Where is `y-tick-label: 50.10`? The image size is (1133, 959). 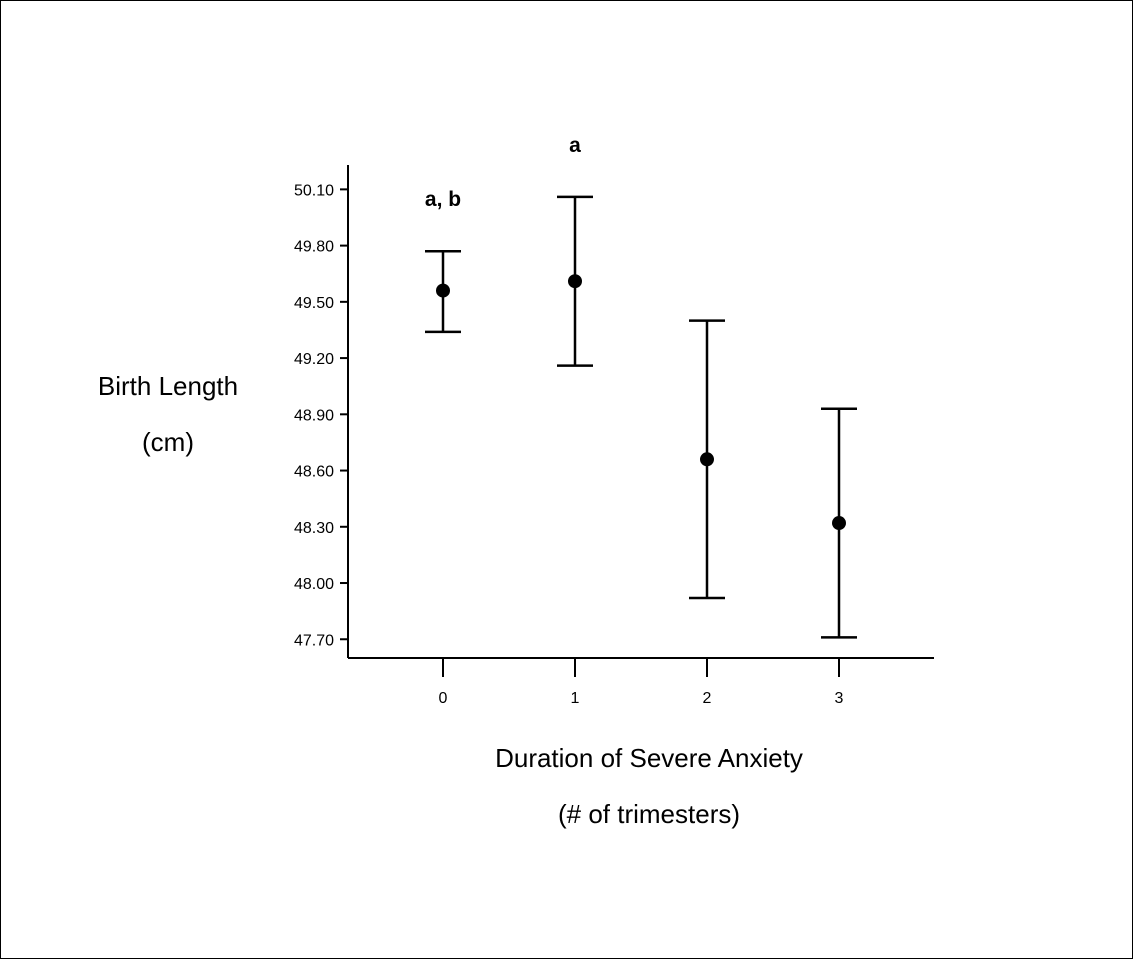
y-tick-label: 50.10 is located at coordinates (314, 190).